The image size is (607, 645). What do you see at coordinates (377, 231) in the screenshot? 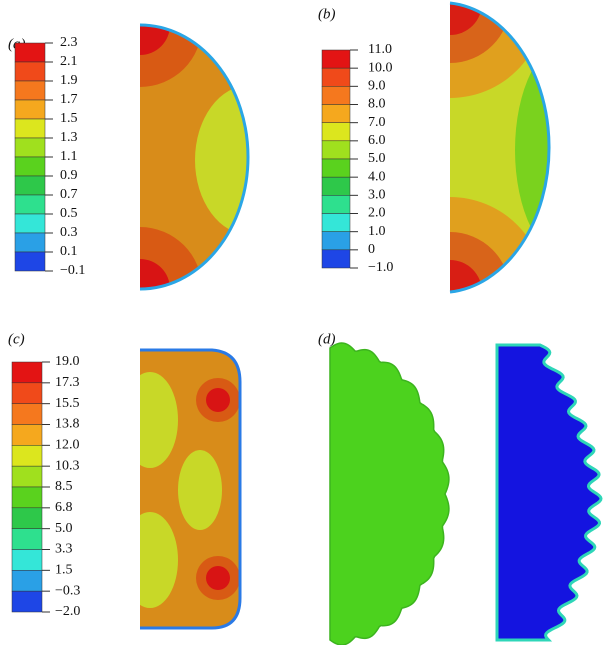
I see `colorbar-label: 1.0` at bounding box center [377, 231].